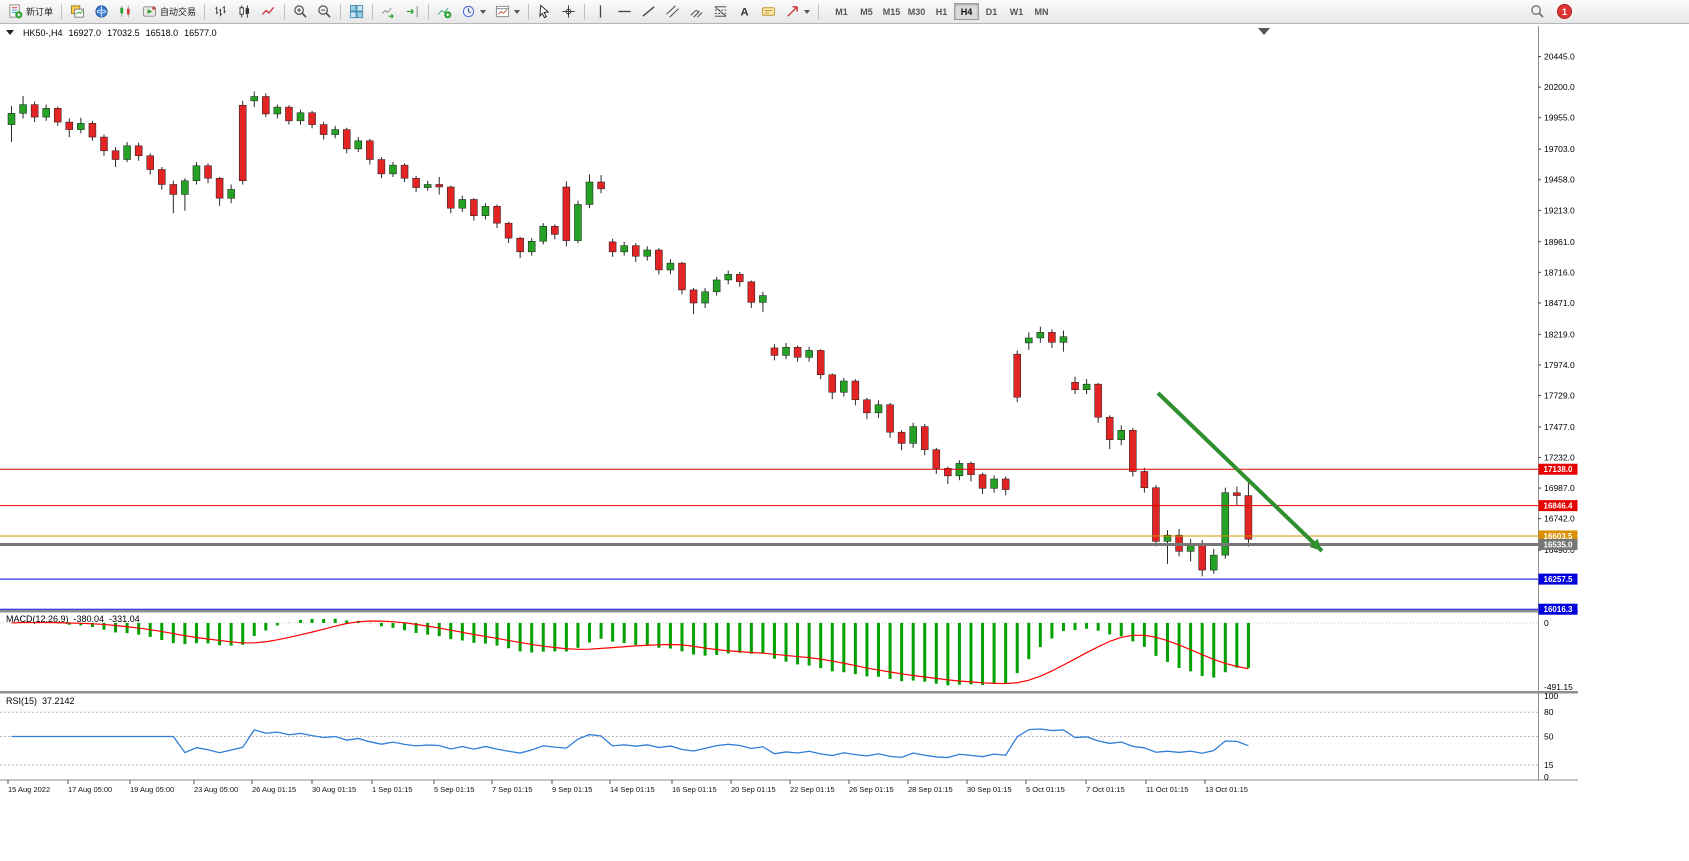 The width and height of the screenshot is (1689, 861). What do you see at coordinates (30, 11) in the screenshot?
I see `new-order-button: 新订单` at bounding box center [30, 11].